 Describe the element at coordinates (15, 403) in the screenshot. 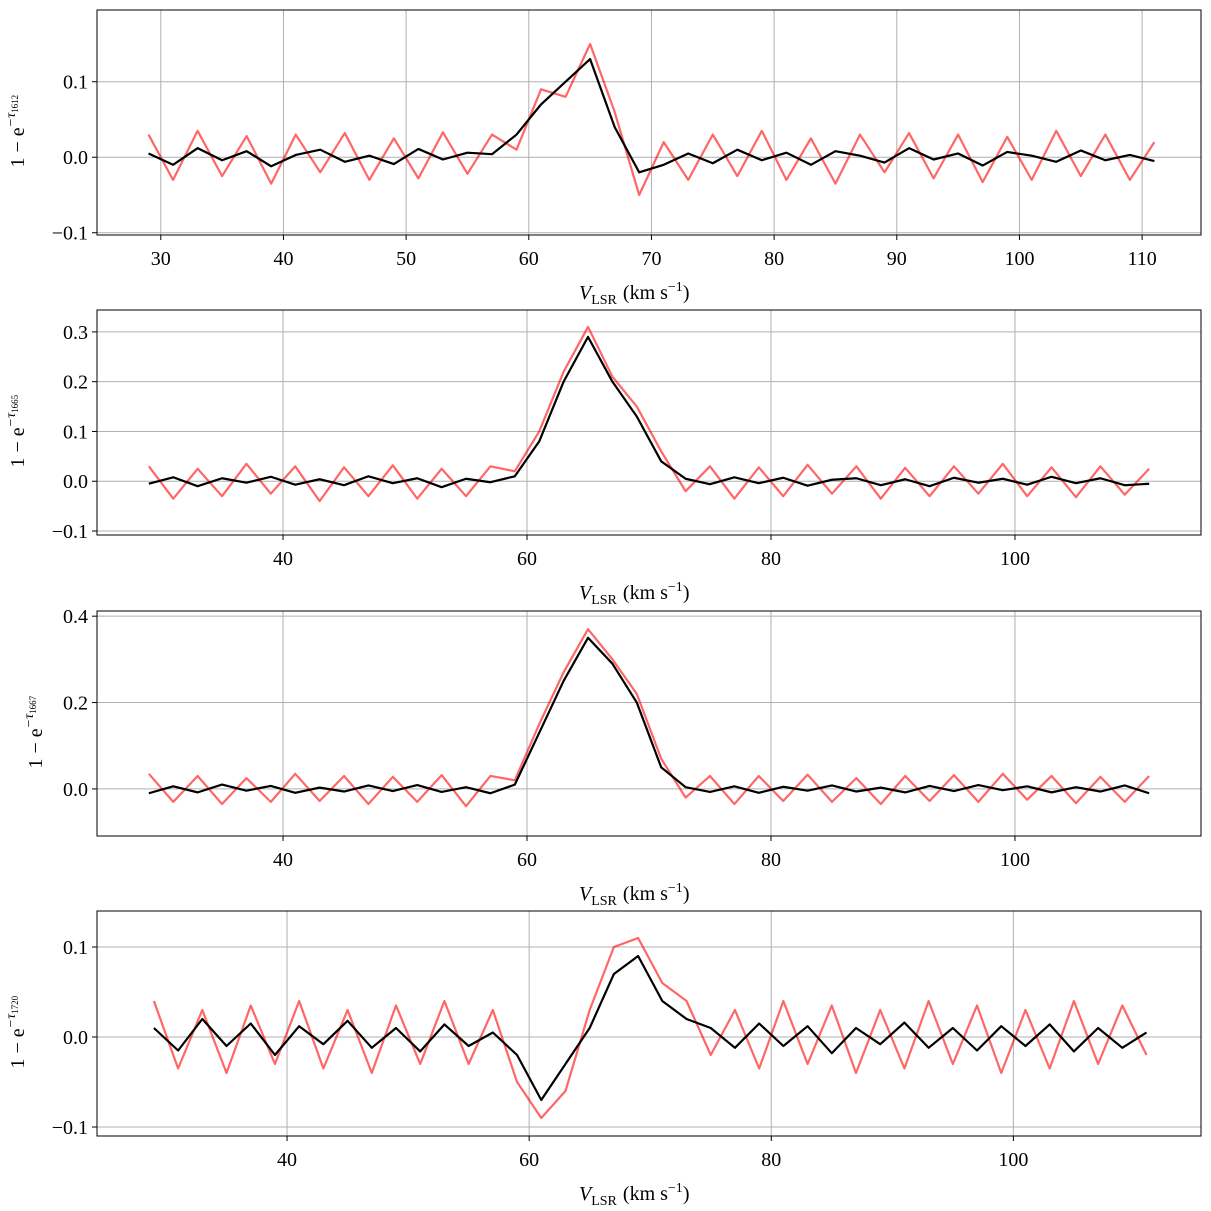

I see `y-label-subscript: 1665` at that location.